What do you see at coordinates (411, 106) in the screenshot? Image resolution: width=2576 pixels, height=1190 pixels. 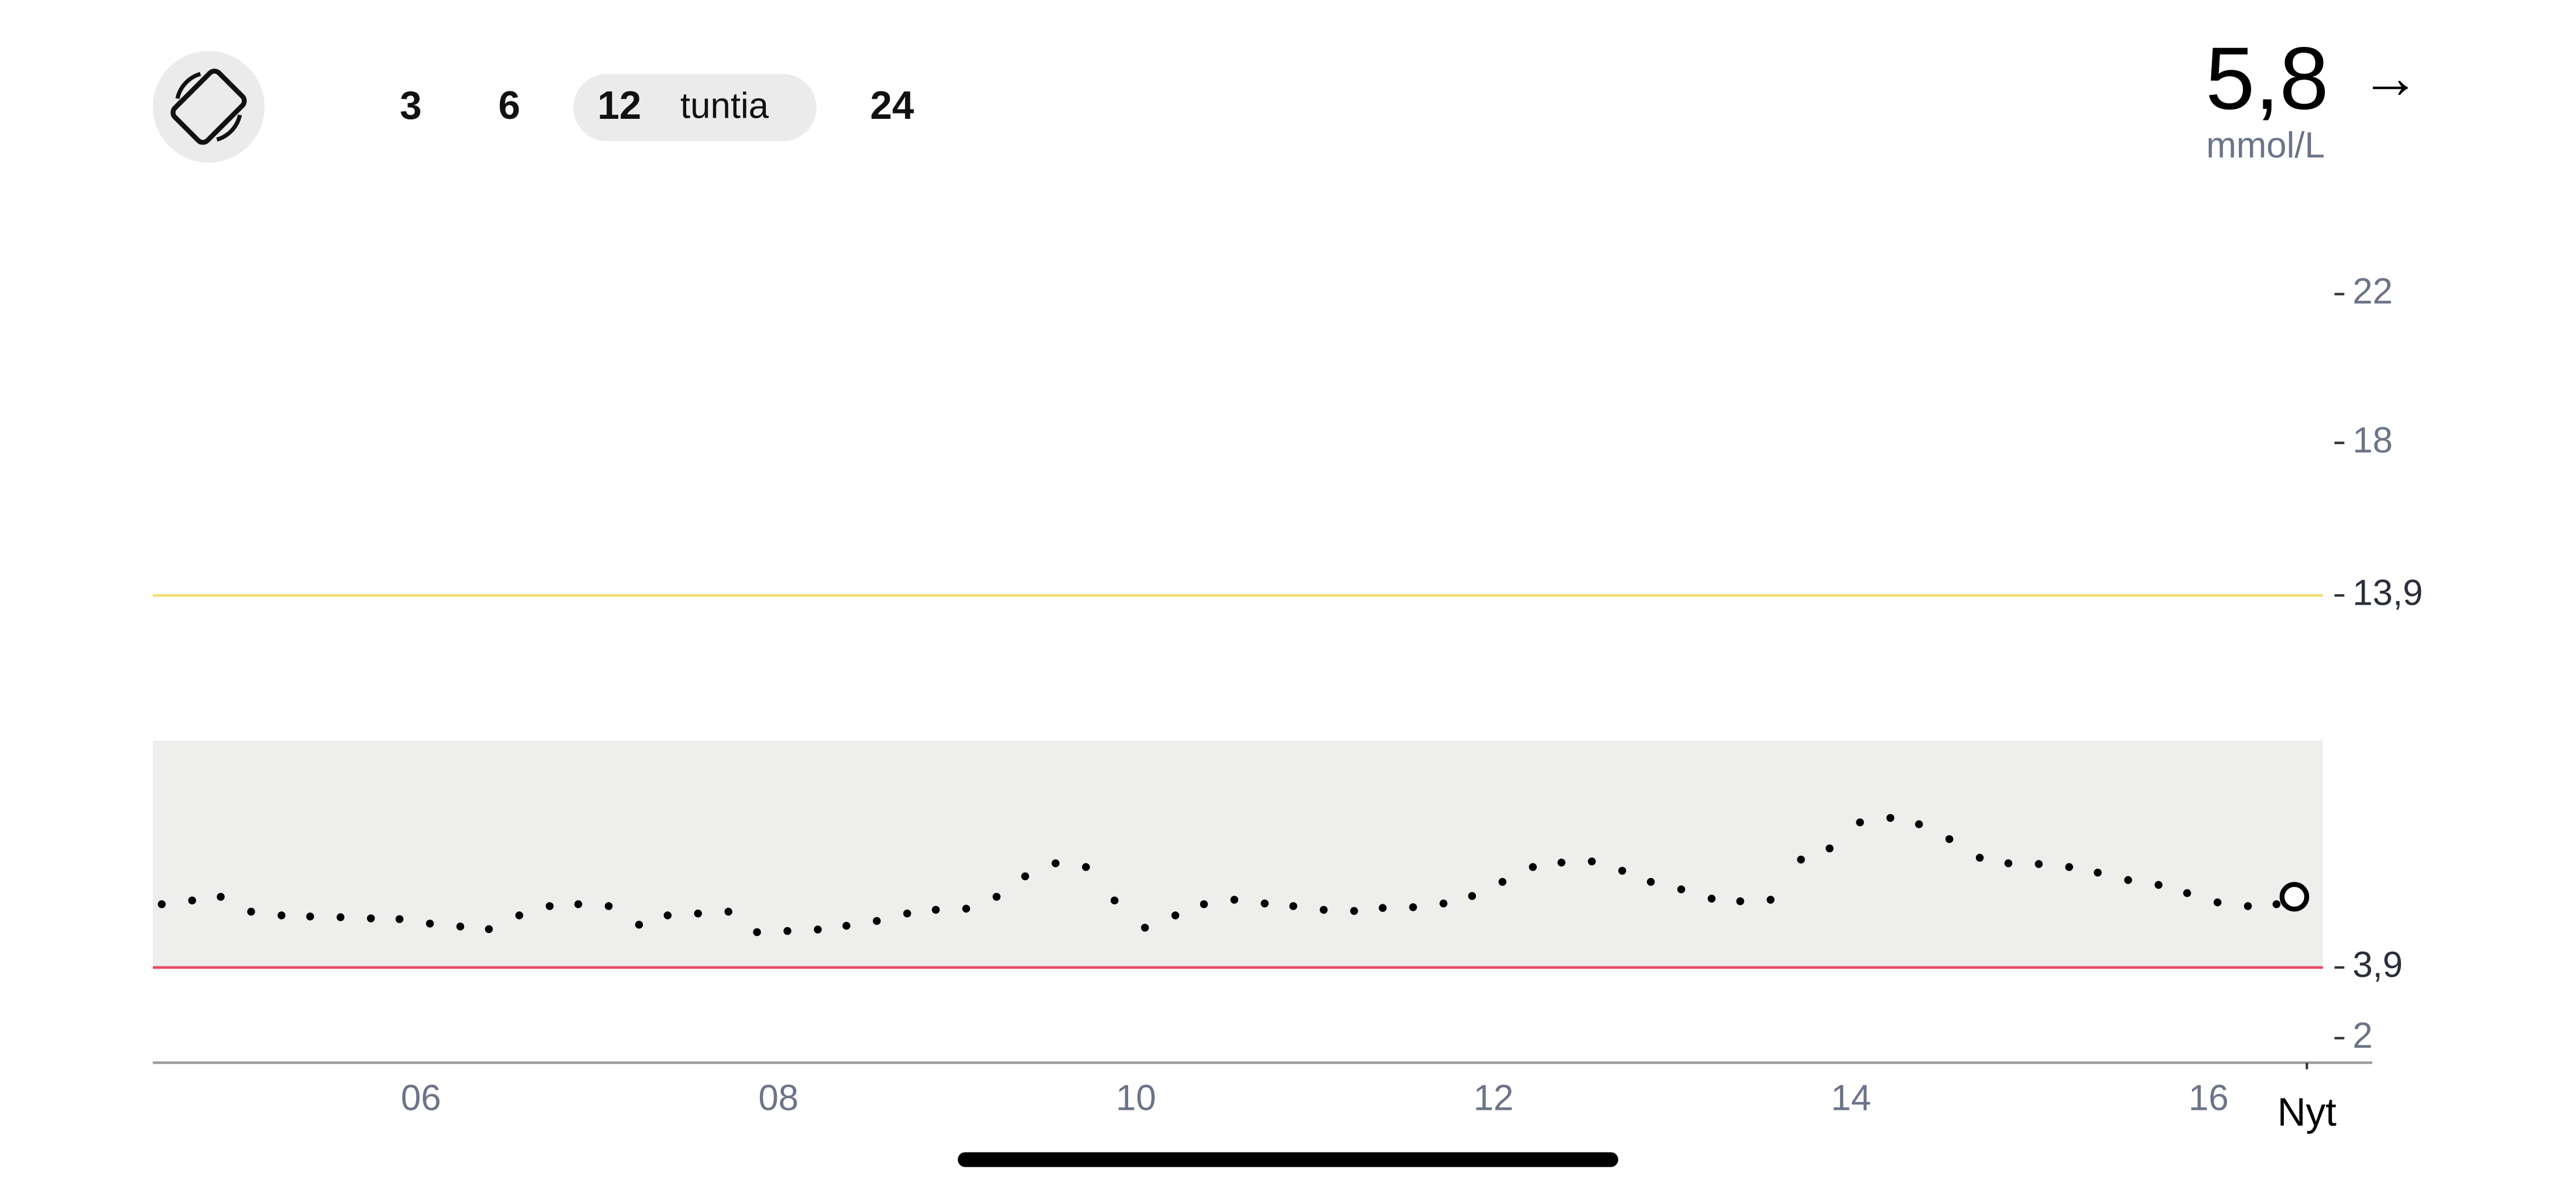 I see `range-option: 3` at bounding box center [411, 106].